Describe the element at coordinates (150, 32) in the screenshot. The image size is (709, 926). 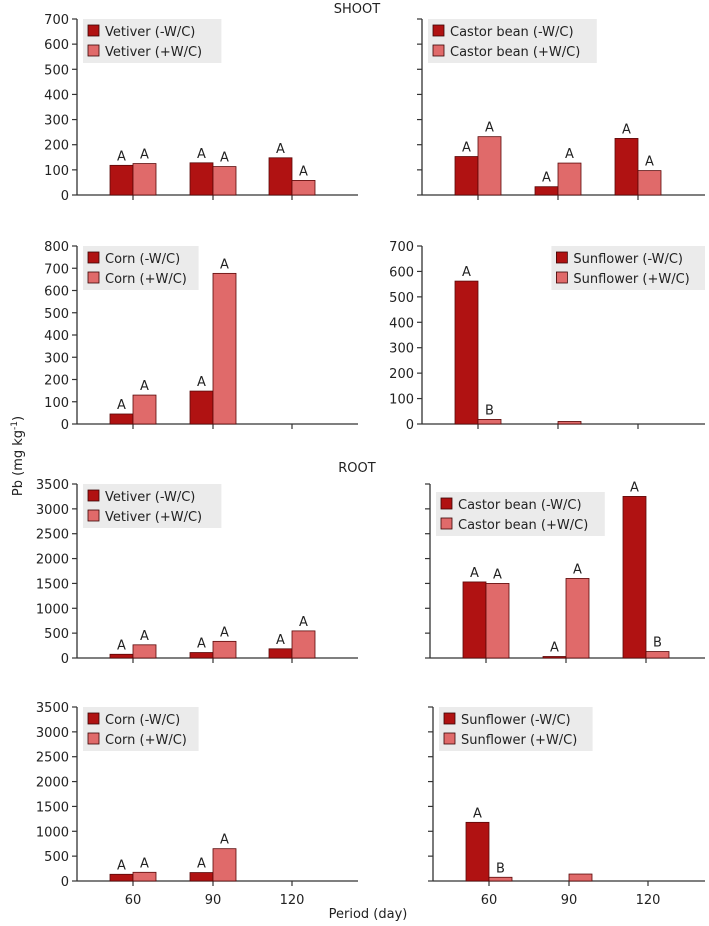
I see `legend-entry-label: Vetiver (-W/C)` at that location.